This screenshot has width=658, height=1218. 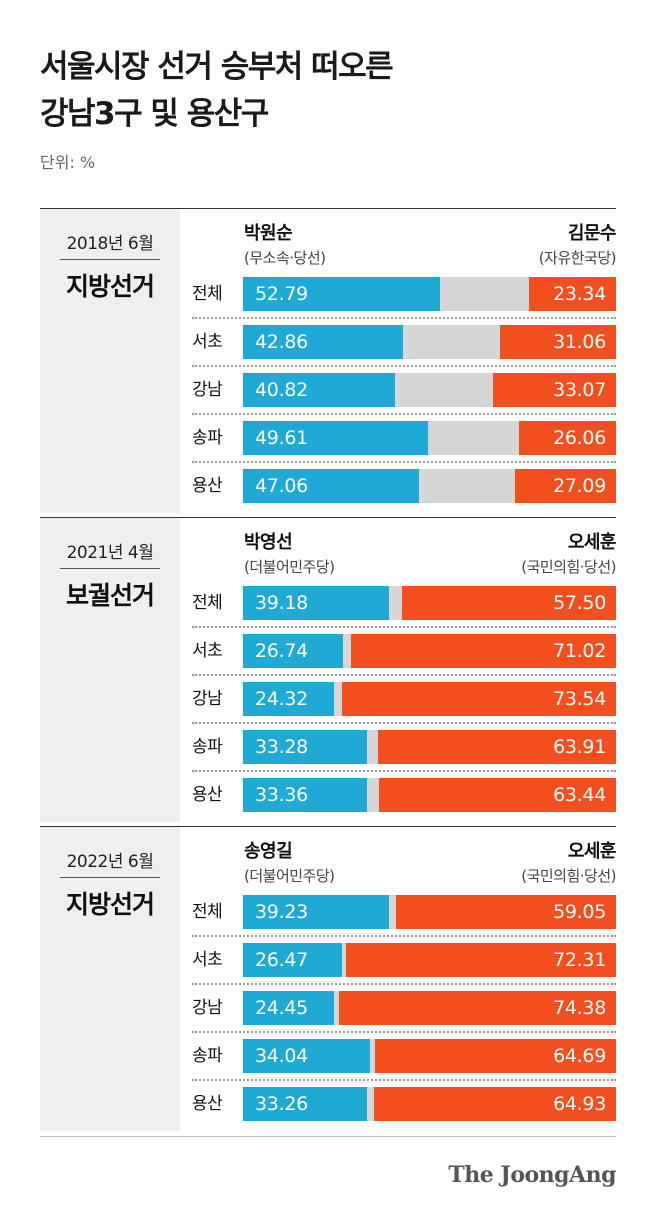 What do you see at coordinates (429, 438) in the screenshot?
I see `bar-track: 49.61 26.06` at bounding box center [429, 438].